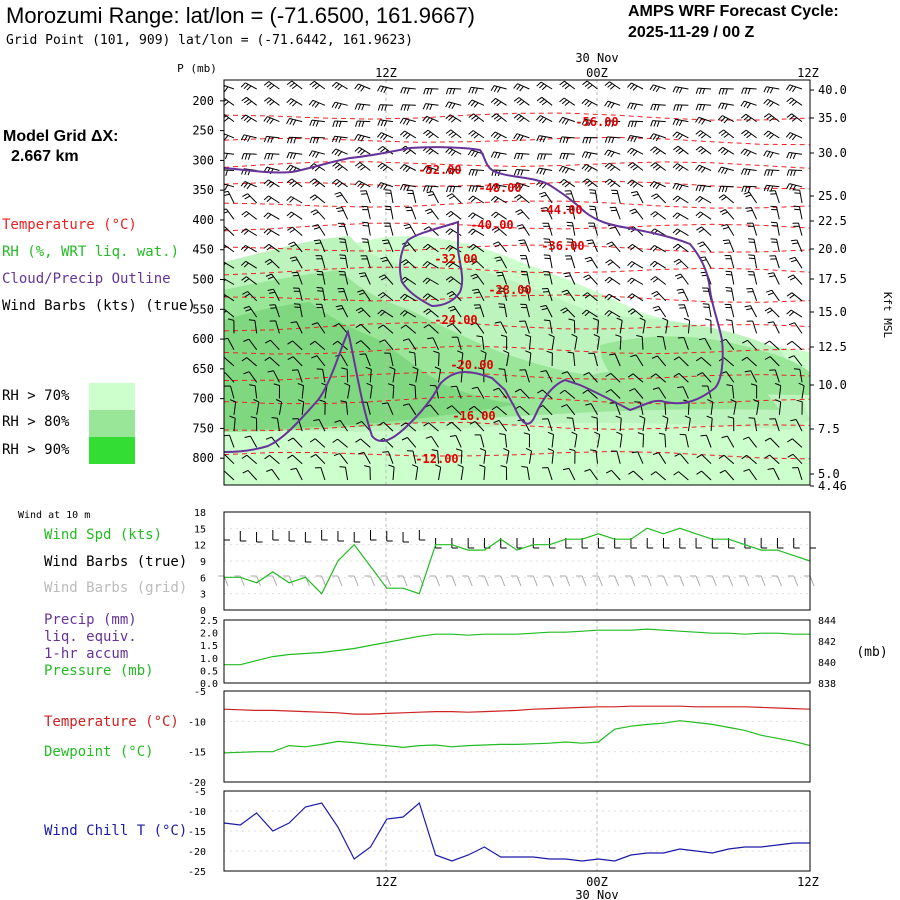 The height and width of the screenshot is (900, 900). What do you see at coordinates (597, 73) in the screenshot?
I see `top-tick-00z: 00Z` at bounding box center [597, 73].